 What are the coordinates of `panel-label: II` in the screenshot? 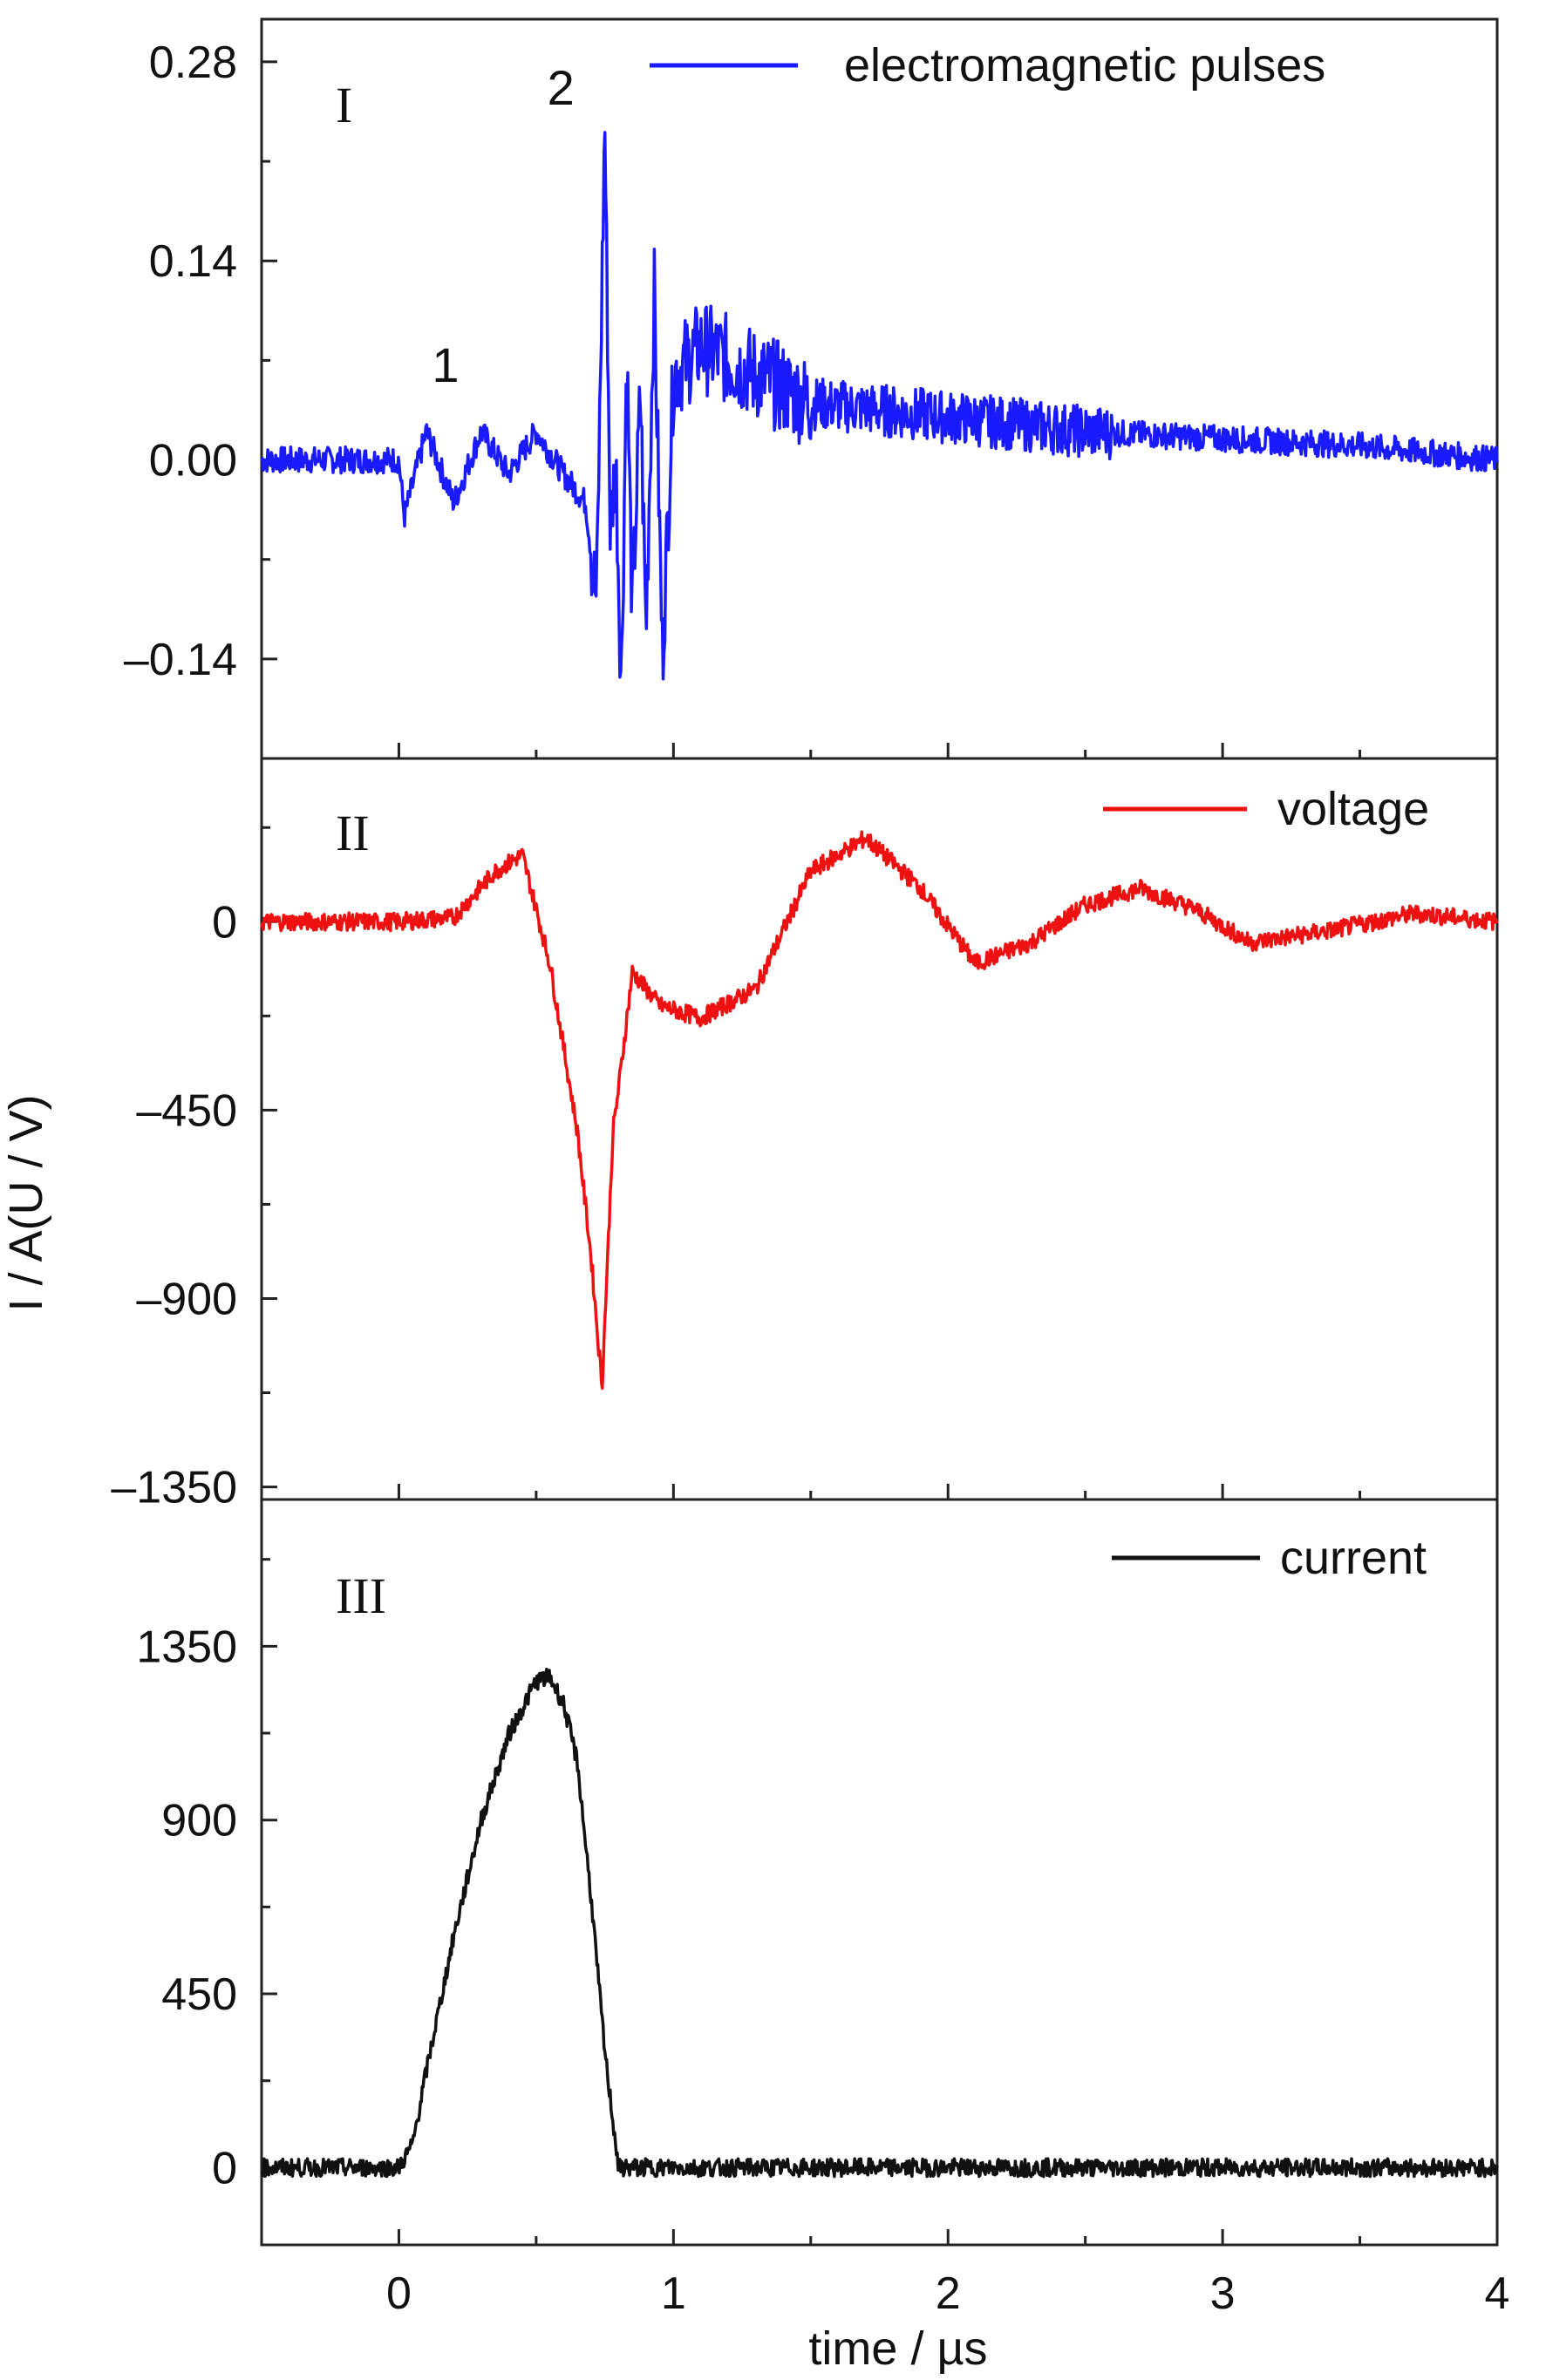 It's located at (353, 833).